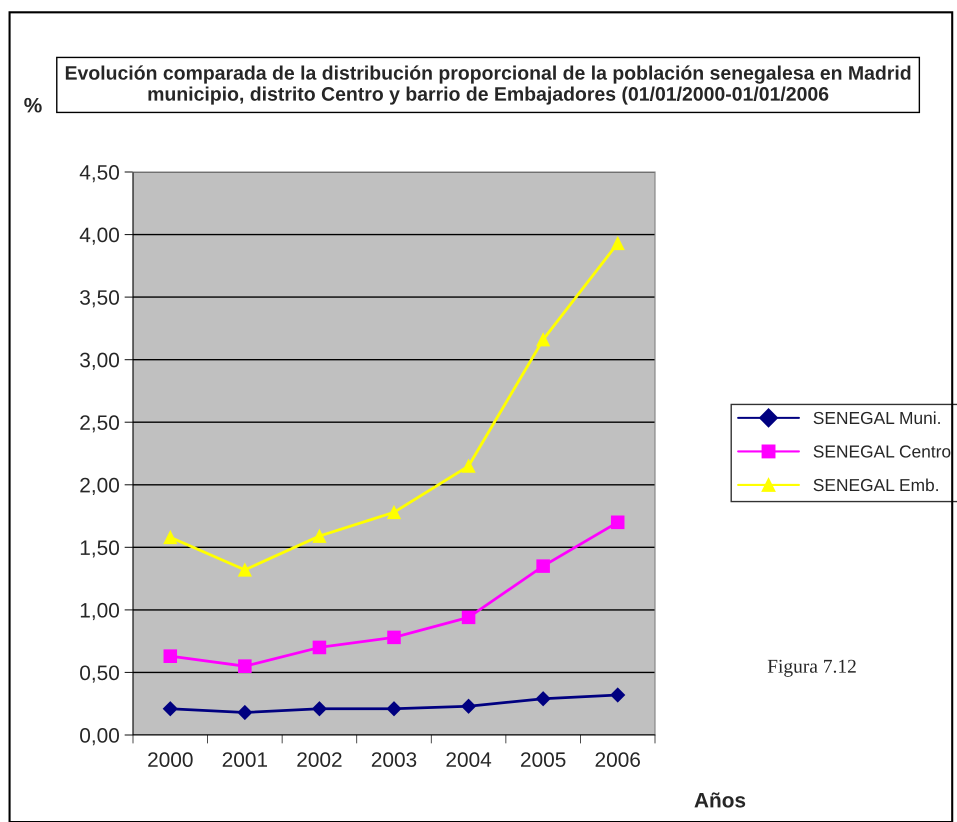 The height and width of the screenshot is (822, 957). Describe the element at coordinates (720, 800) in the screenshot. I see `x-axis-title: Años` at that location.